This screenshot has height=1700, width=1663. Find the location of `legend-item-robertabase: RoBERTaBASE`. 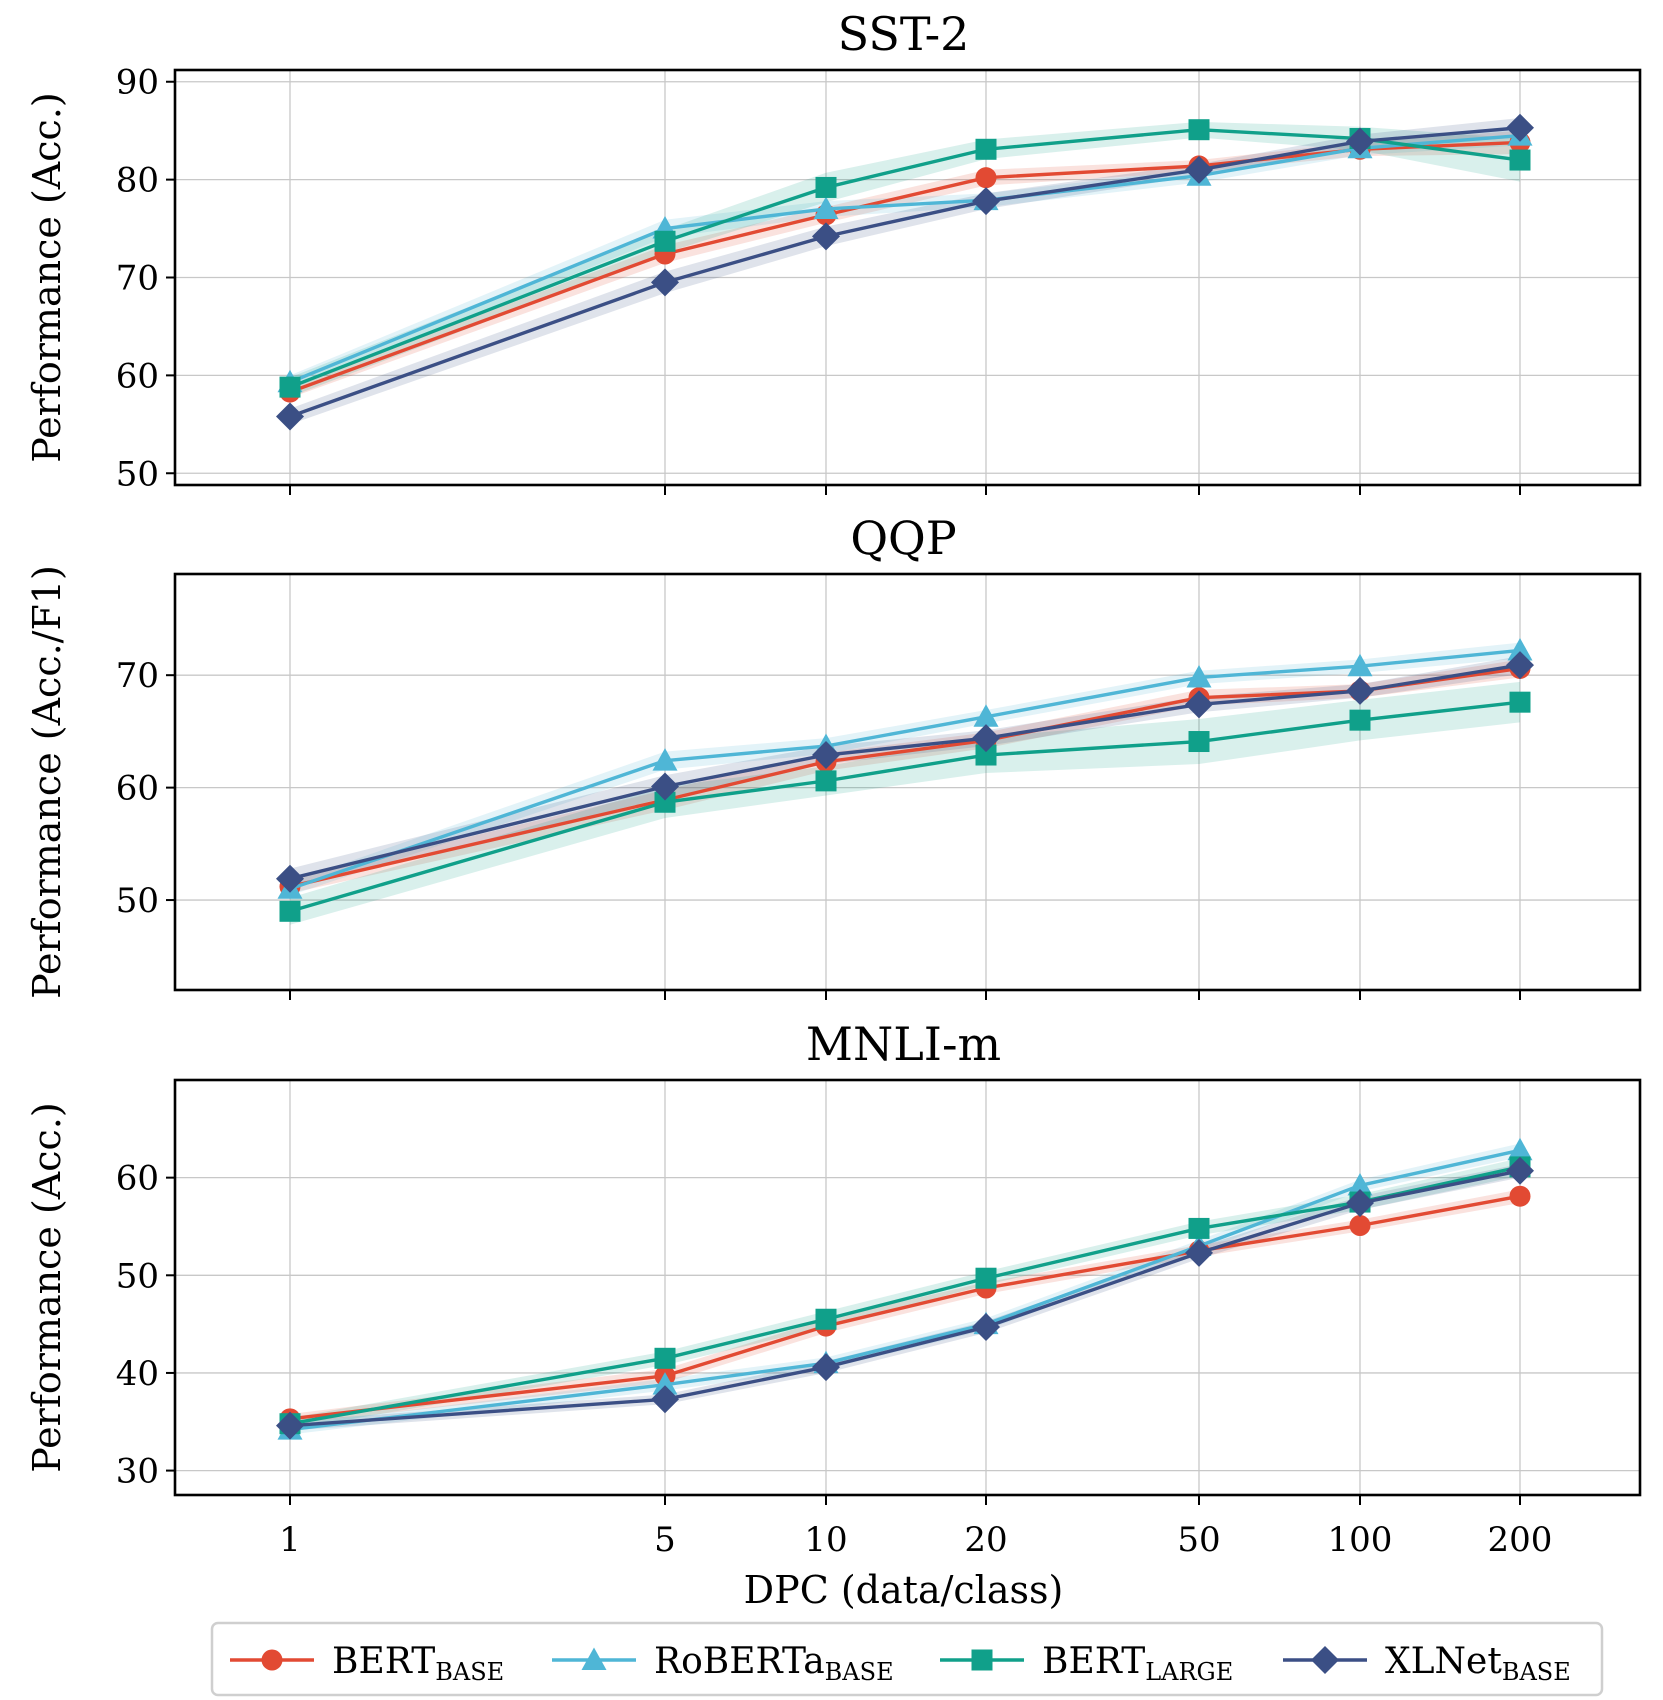

legend-item-robertabase: RoBERTaBASE is located at coordinates (723, 1663).